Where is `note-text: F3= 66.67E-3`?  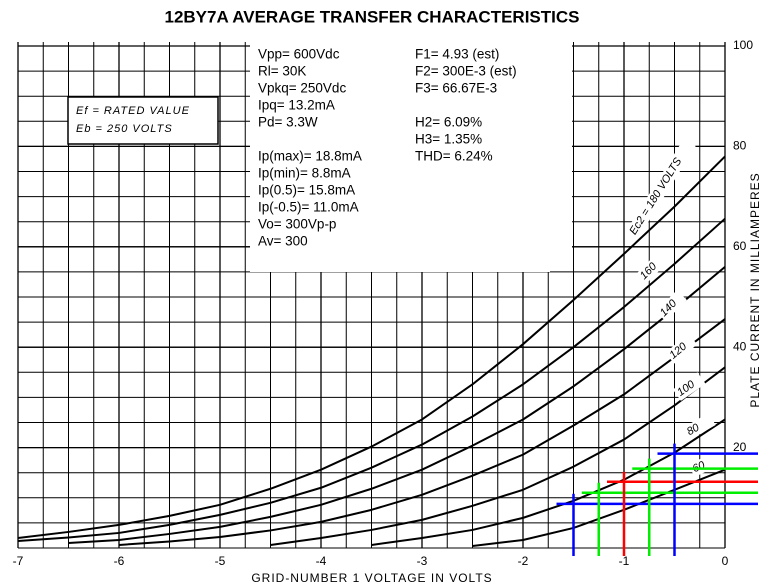
note-text: F3= 66.67E-3 is located at coordinates (456, 88).